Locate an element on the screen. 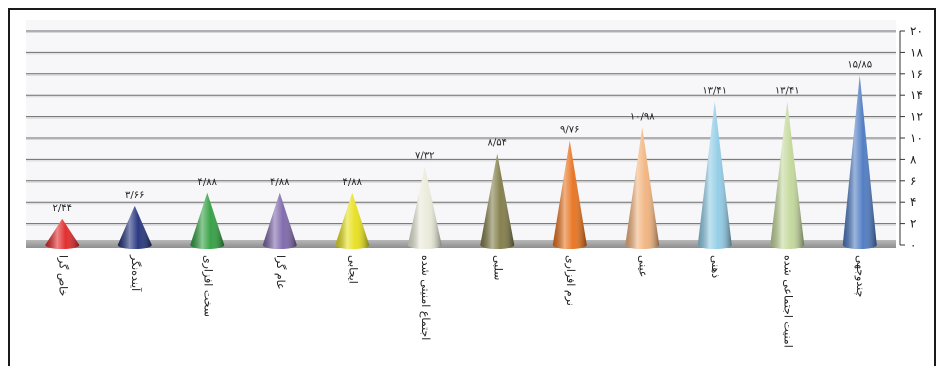 This screenshot has width=948, height=371. category-label: نرم افزاری is located at coordinates (570, 280).